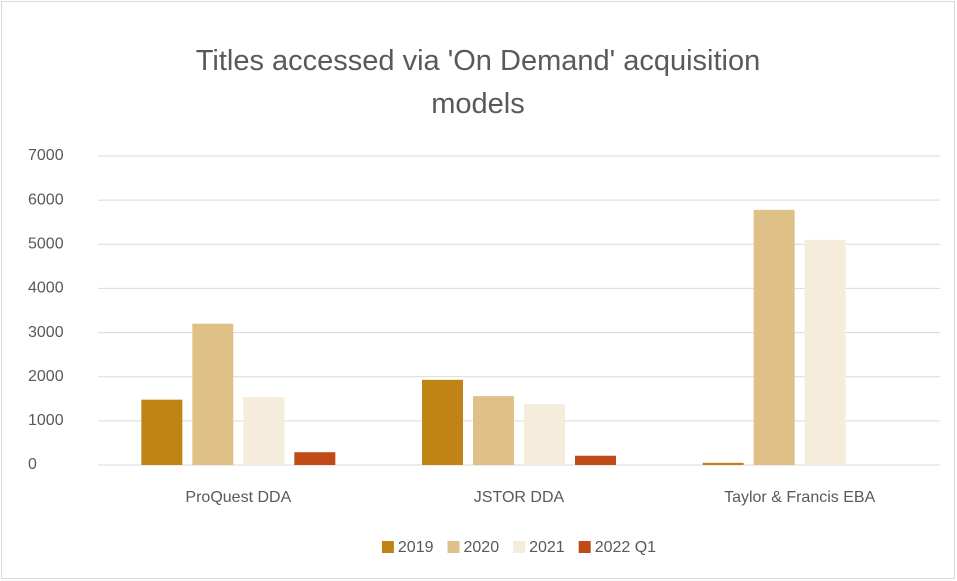 This screenshot has width=957, height=581. I want to click on y-tick-label: 5000, so click(46, 244).